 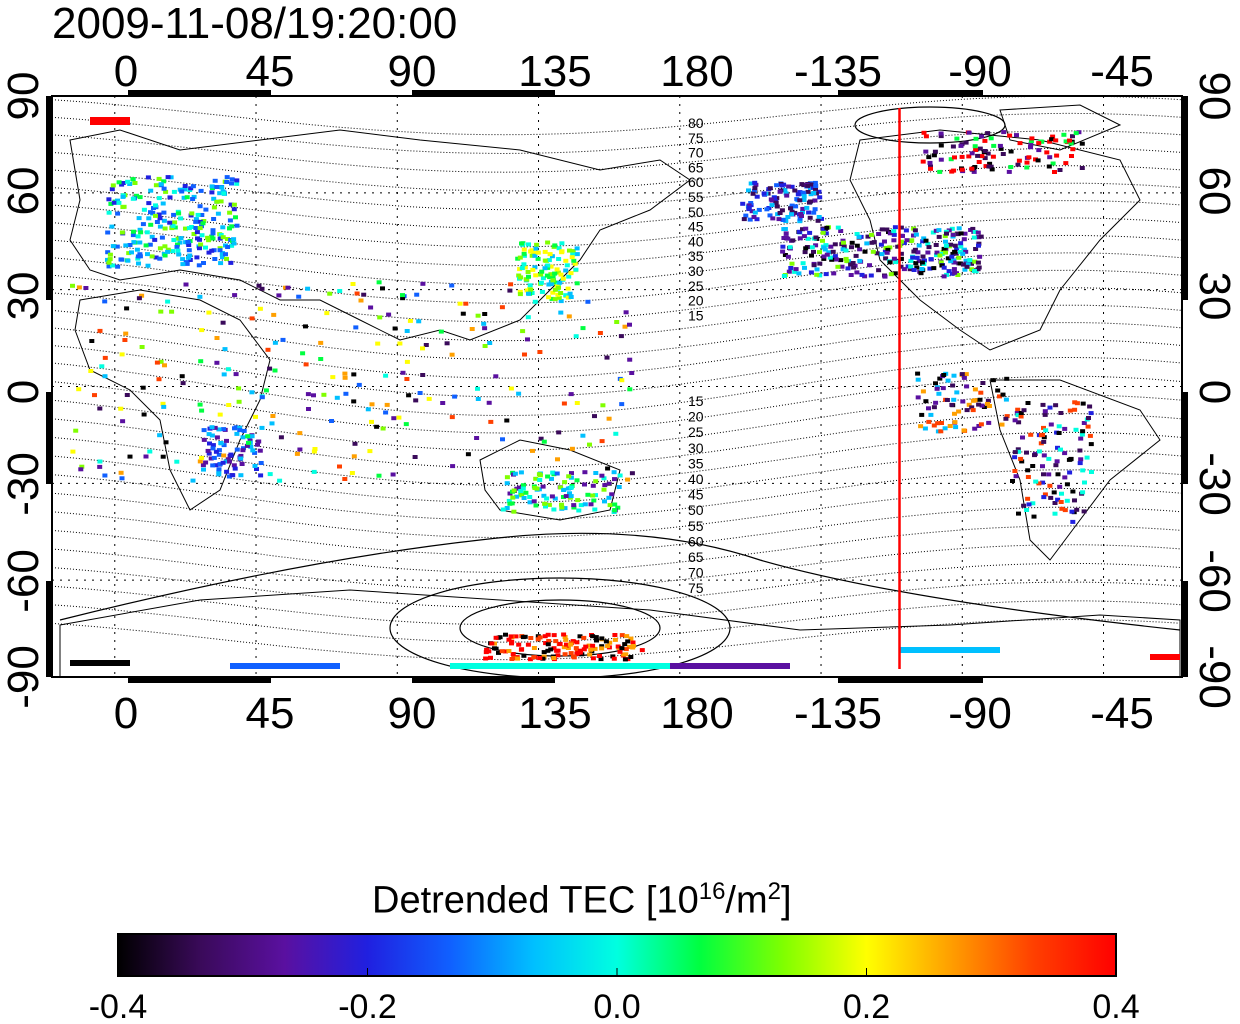 I want to click on top-lon-tick: 135, so click(x=554, y=71).